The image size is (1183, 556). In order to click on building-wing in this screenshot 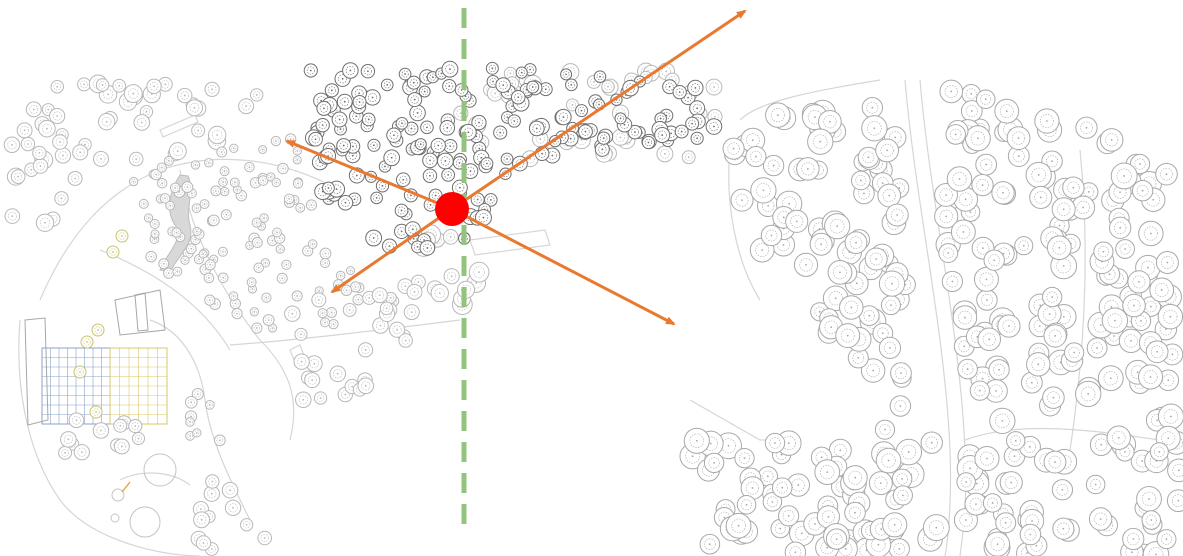, I will do `click(141, 312)`.